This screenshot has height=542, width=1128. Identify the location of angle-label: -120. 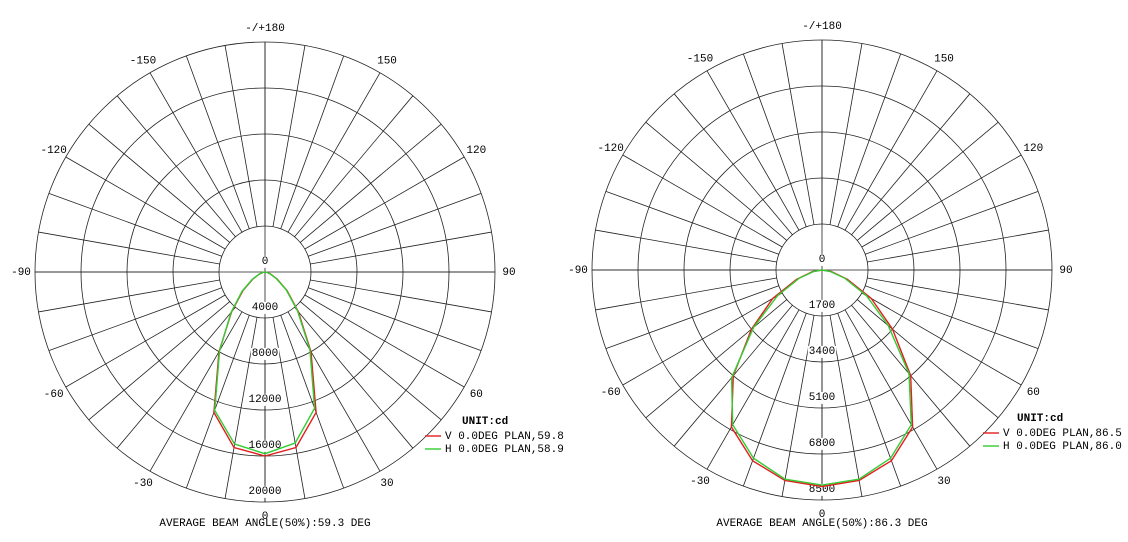
(610, 149).